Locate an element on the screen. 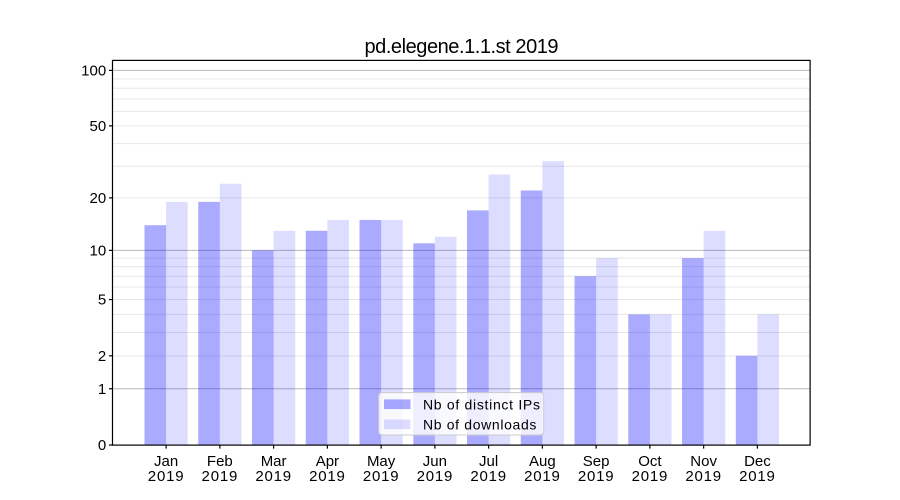 The height and width of the screenshot is (500, 900). svg-text: 20 is located at coordinates (98, 198).